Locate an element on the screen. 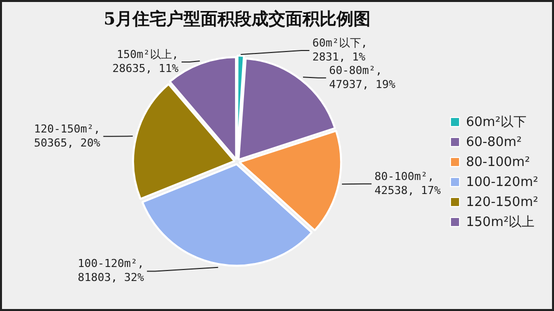 This screenshot has width=554, height=311. legend-label: 100-120m² is located at coordinates (502, 182).